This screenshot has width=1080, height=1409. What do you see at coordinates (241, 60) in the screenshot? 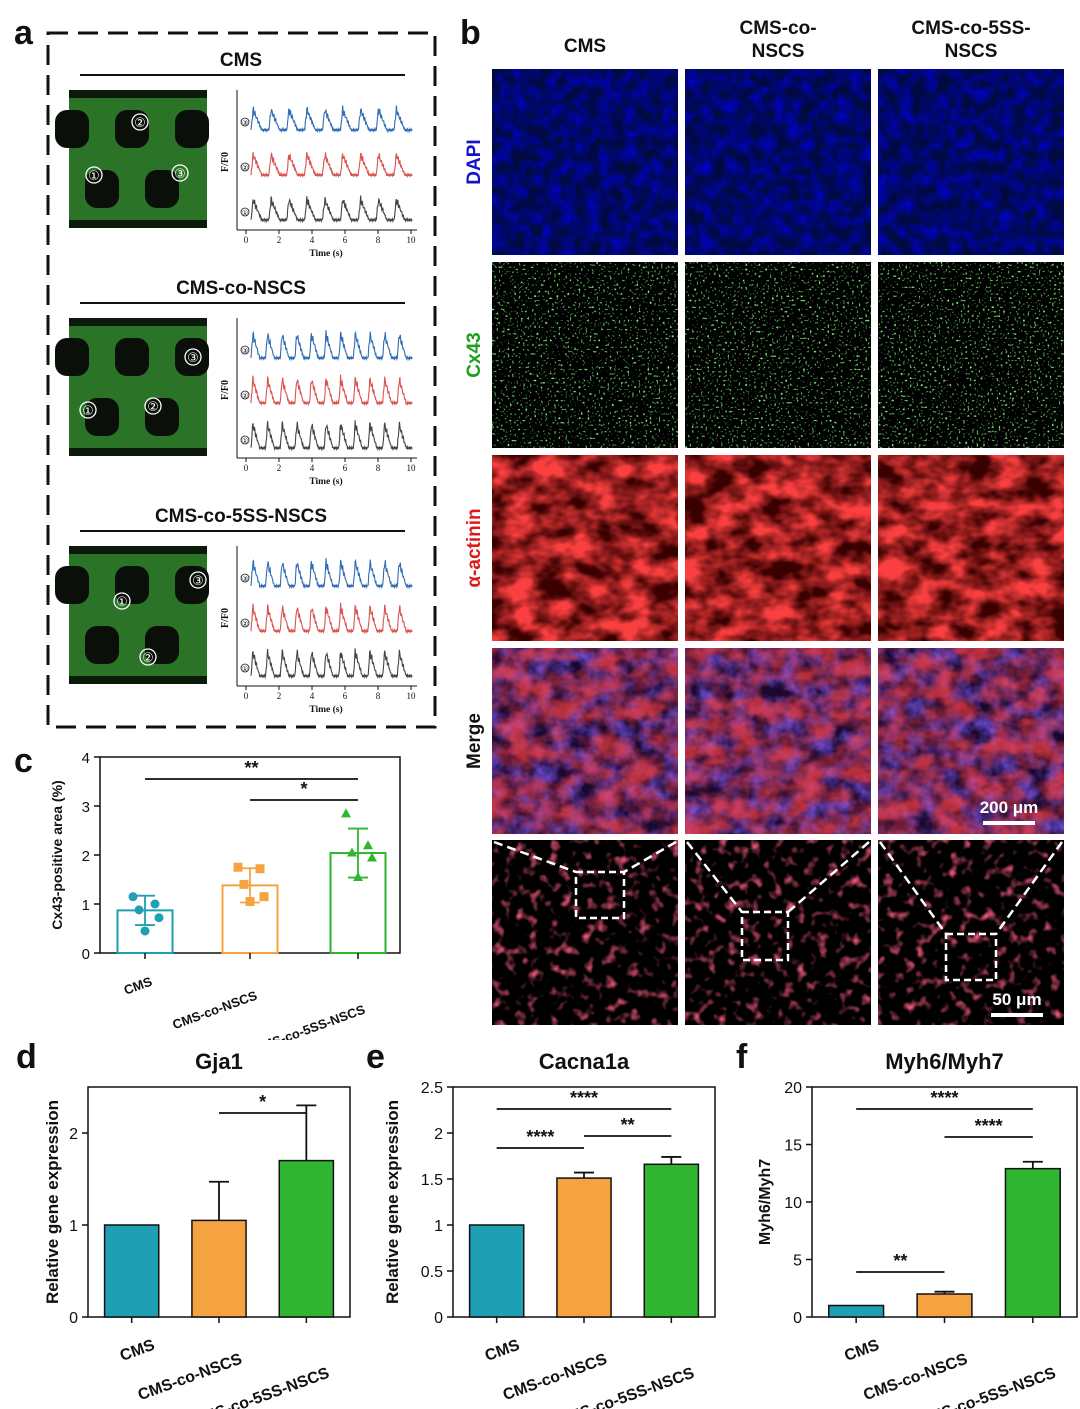
I see `group-title: CMS` at bounding box center [241, 60].